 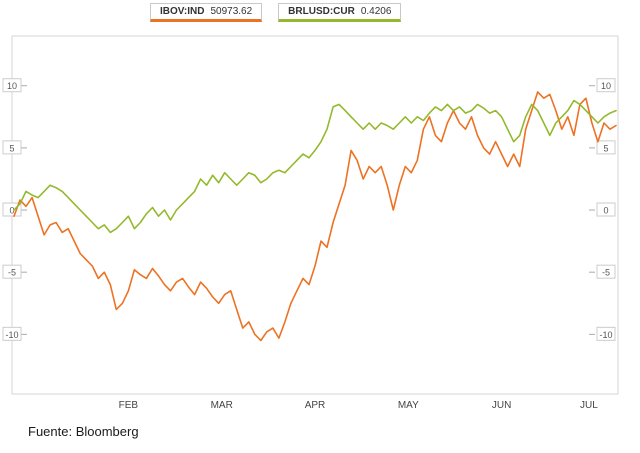 What do you see at coordinates (222, 405) in the screenshot?
I see `x-tick-label-mar: MAR` at bounding box center [222, 405].